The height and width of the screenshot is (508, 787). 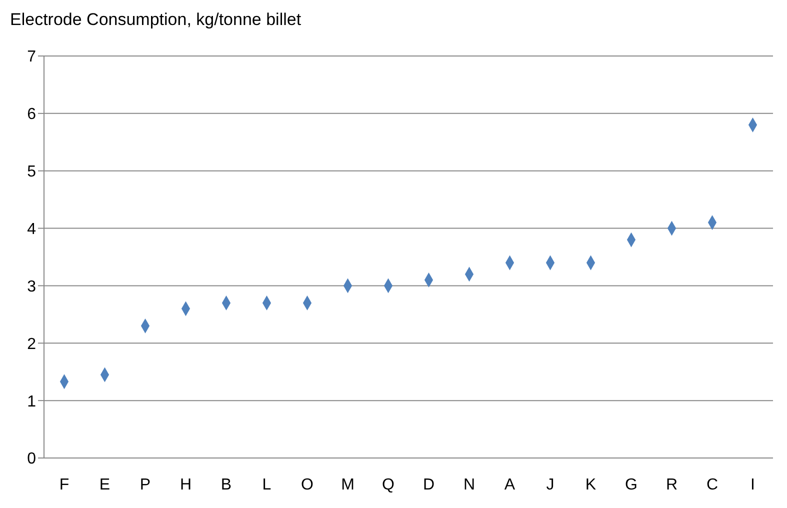 I want to click on x-tick-label: G, so click(x=631, y=485).